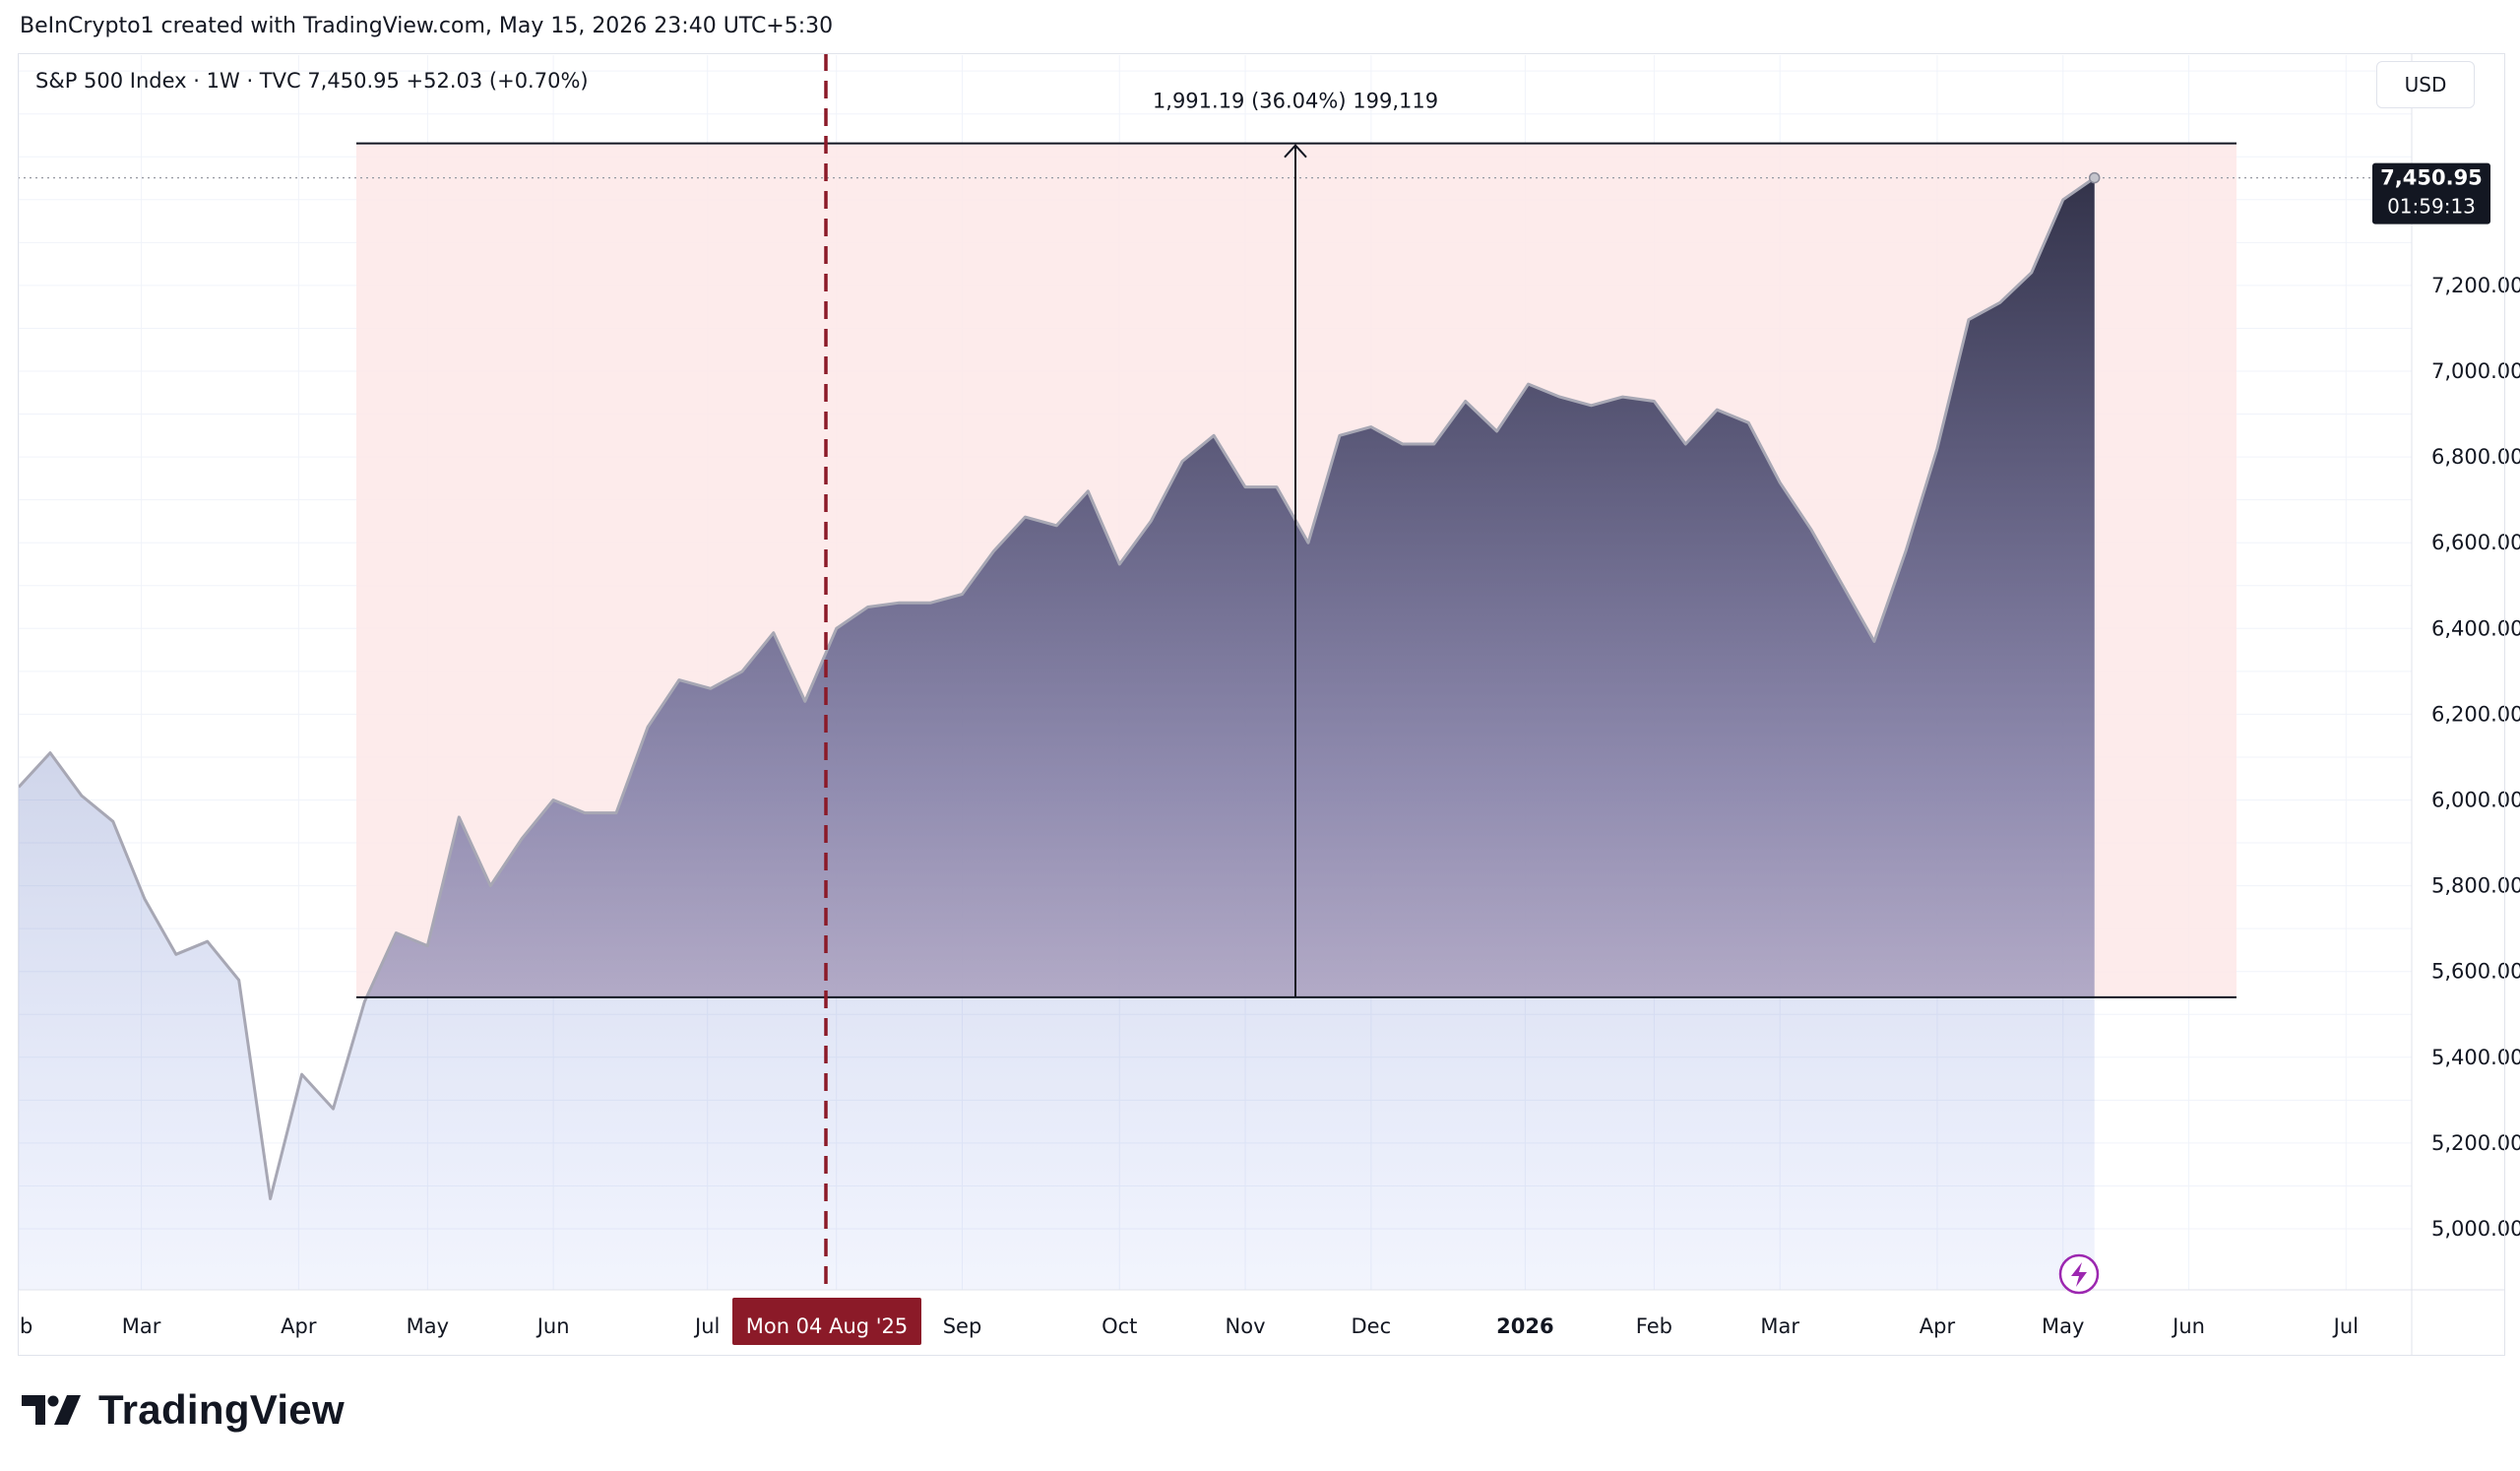 Image resolution: width=2520 pixels, height=1471 pixels. What do you see at coordinates (1295, 151) in the screenshot?
I see `measure-arrow-head` at bounding box center [1295, 151].